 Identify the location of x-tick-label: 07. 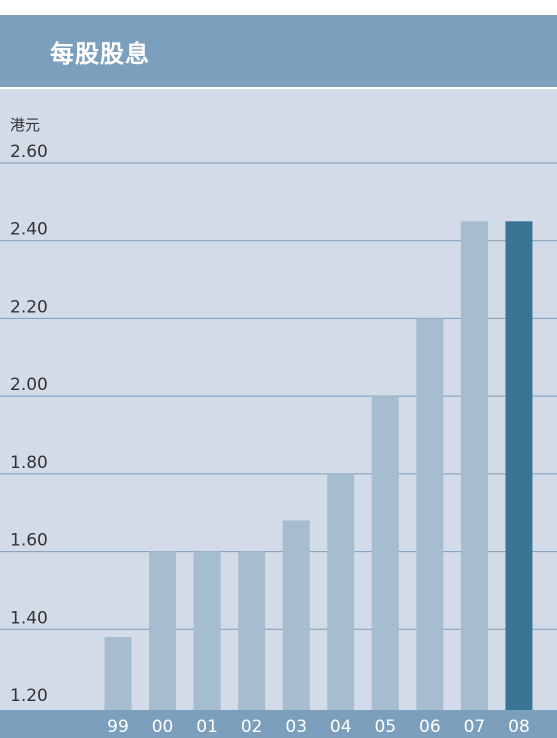
(475, 727).